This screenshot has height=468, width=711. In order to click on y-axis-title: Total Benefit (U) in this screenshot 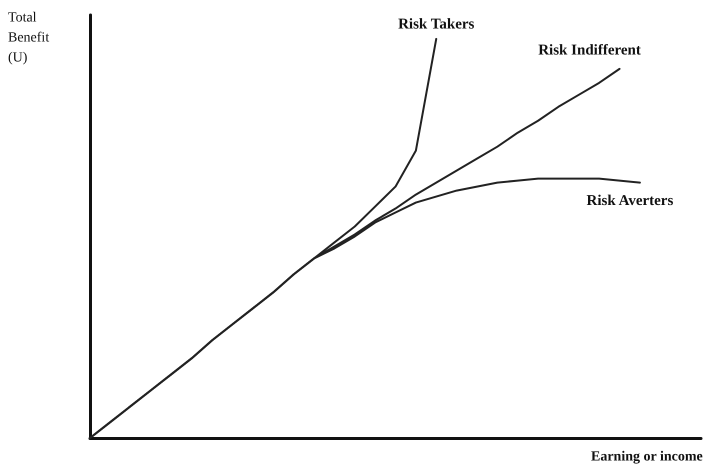, I will do `click(30, 38)`.